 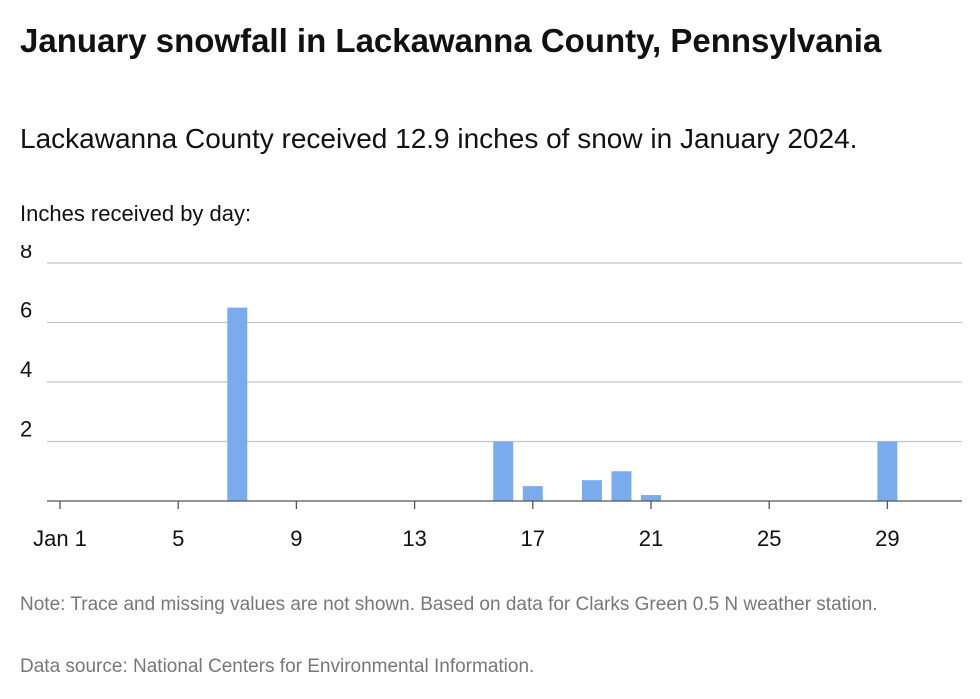 I want to click on x-tick-label: Jan 1, so click(x=60, y=538).